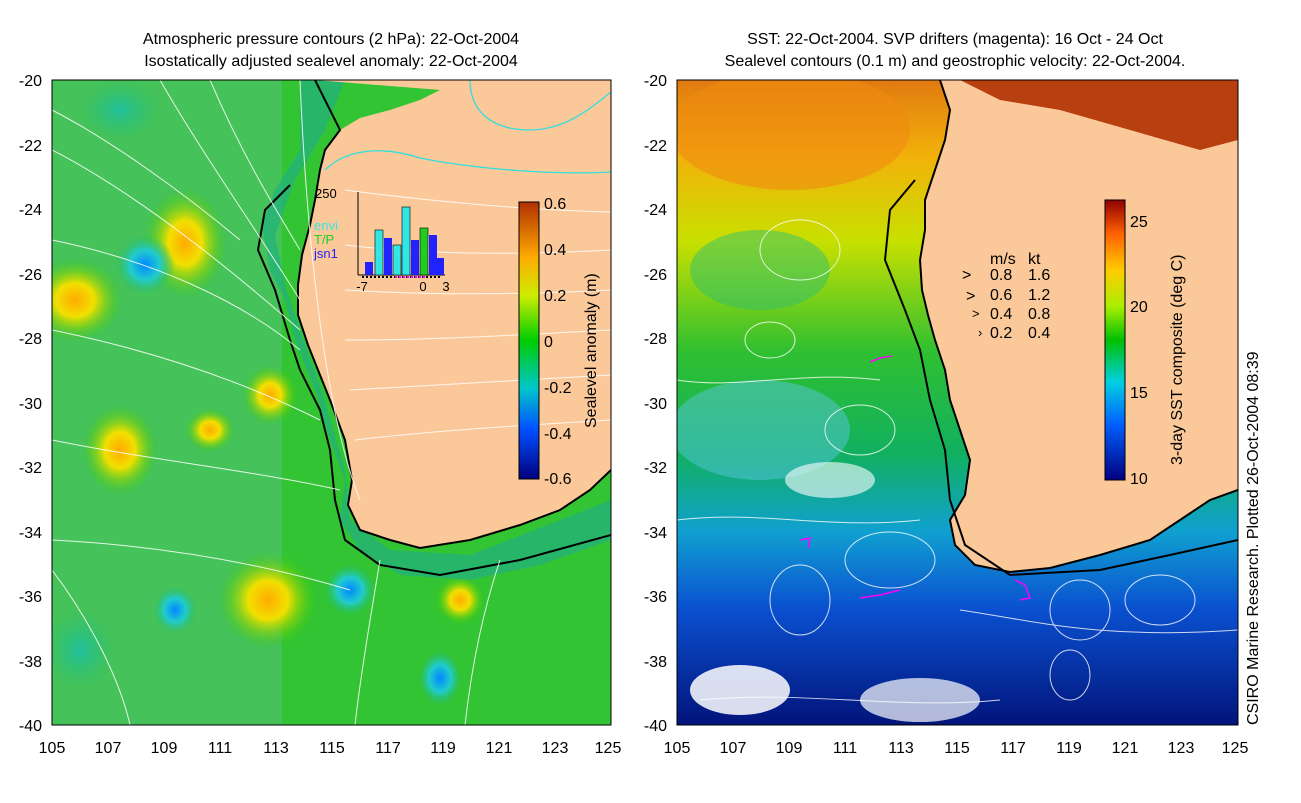  What do you see at coordinates (915, 478) in the screenshot?
I see `drifter-tracks` at bounding box center [915, 478].